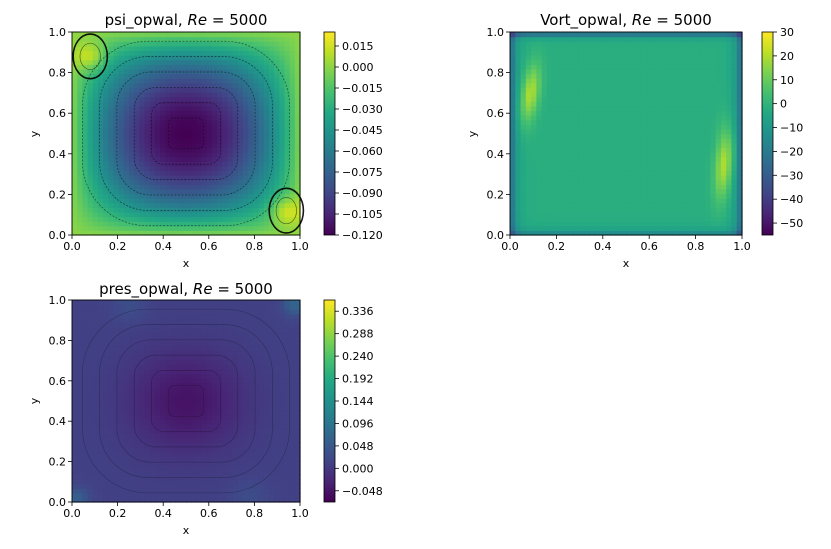 The width and height of the screenshot is (831, 549). What do you see at coordinates (557, 246) in the screenshot?
I see `x-tick-label: 0.2` at bounding box center [557, 246].